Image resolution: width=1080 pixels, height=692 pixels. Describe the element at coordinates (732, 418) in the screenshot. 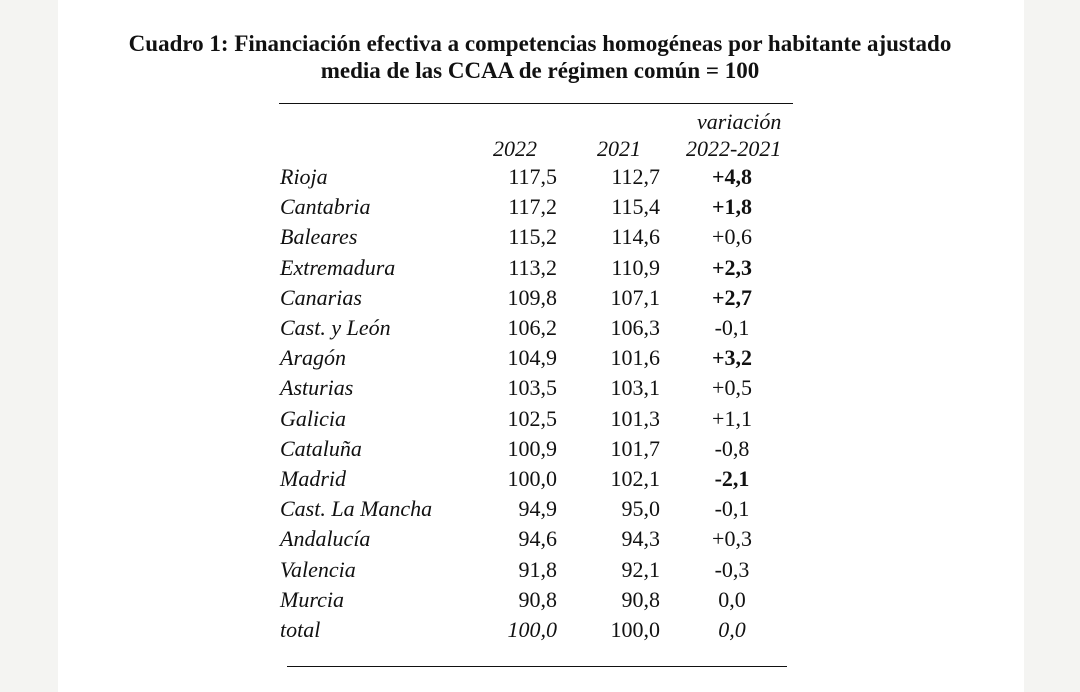

I see `variation-value: +1,1` at that location.